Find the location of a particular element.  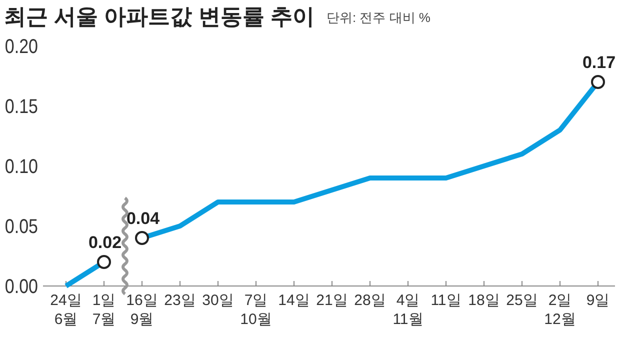

x-tick-label: 24일 6월 is located at coordinates (66, 310).